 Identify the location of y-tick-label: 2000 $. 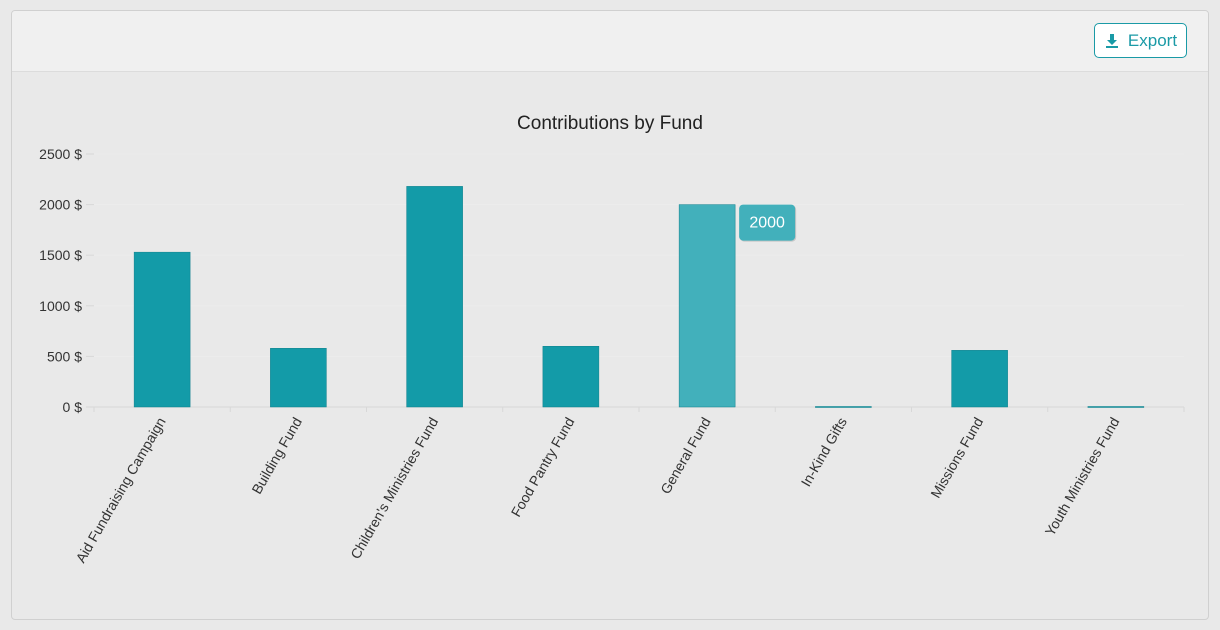
(60, 205).